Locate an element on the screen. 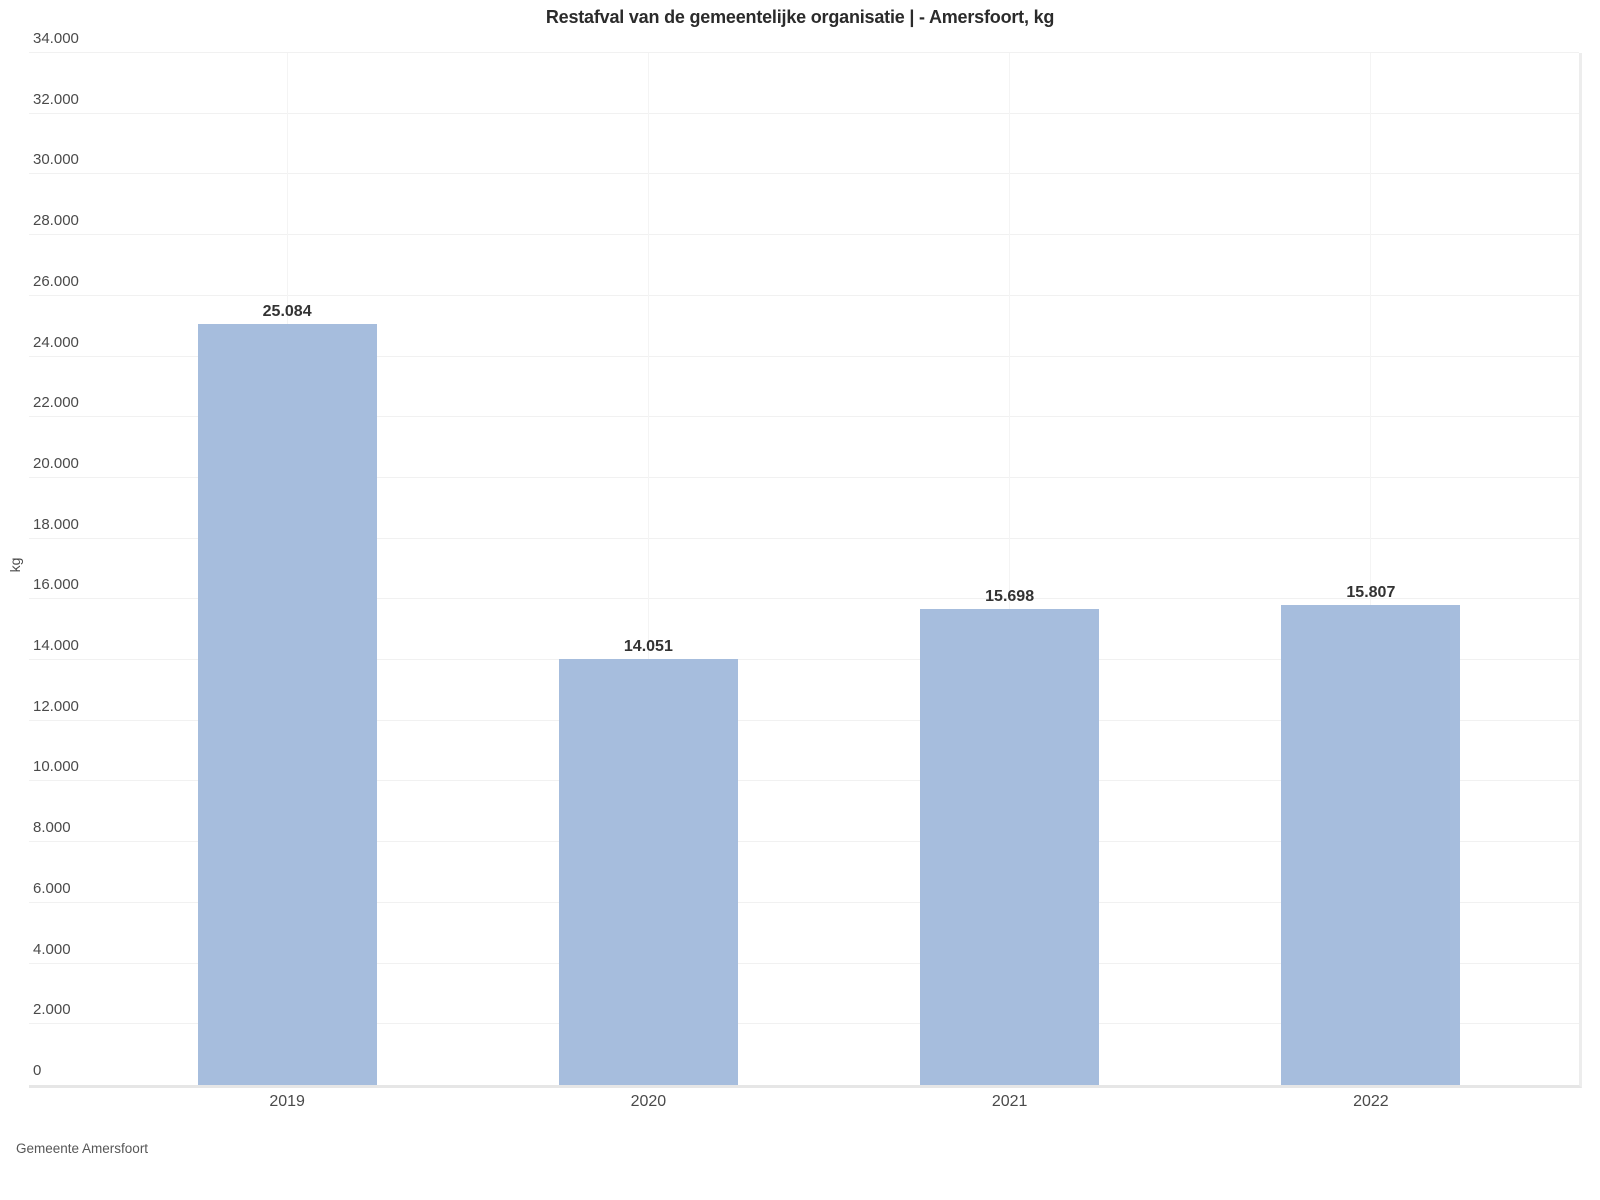 Image resolution: width=1600 pixels, height=1200 pixels. y-tick-label: 24.000 is located at coordinates (56, 342).